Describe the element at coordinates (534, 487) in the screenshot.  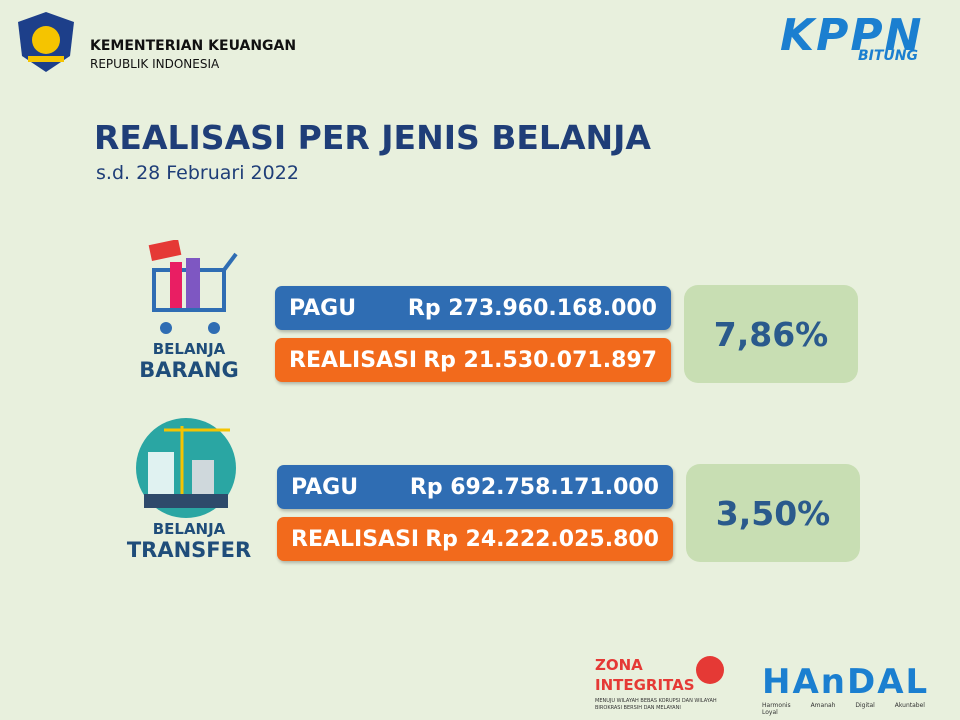
I see `pagu-value: Rp 692.758.171.000` at that location.